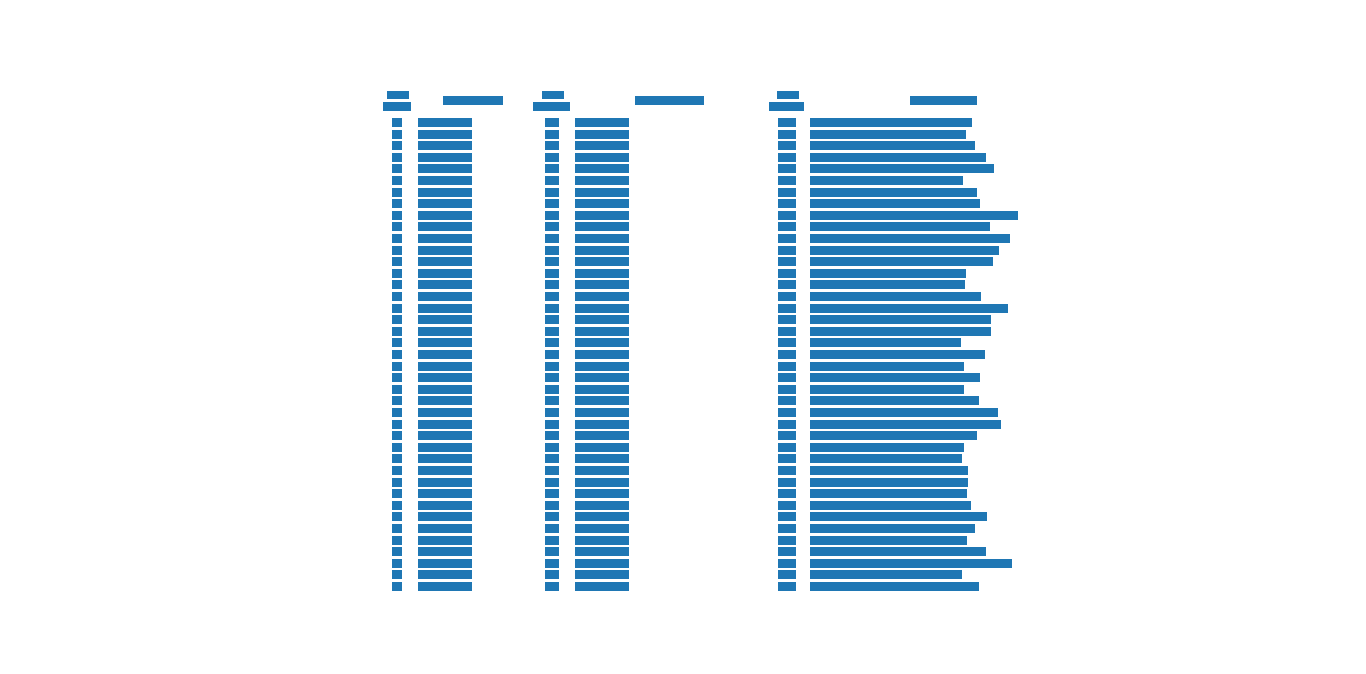  Describe the element at coordinates (445, 528) in the screenshot. I see `row-36-col1-value` at that location.